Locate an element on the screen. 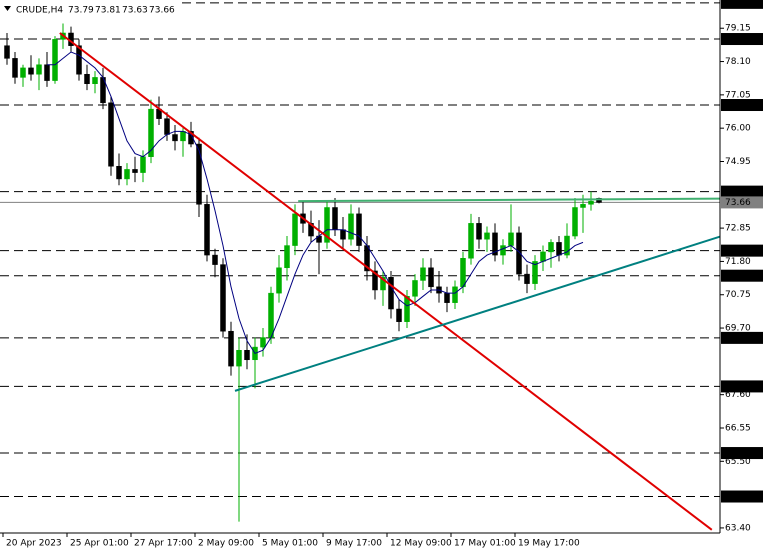  x-tick-label: 27 Apr 17:00 is located at coordinates (163, 544).